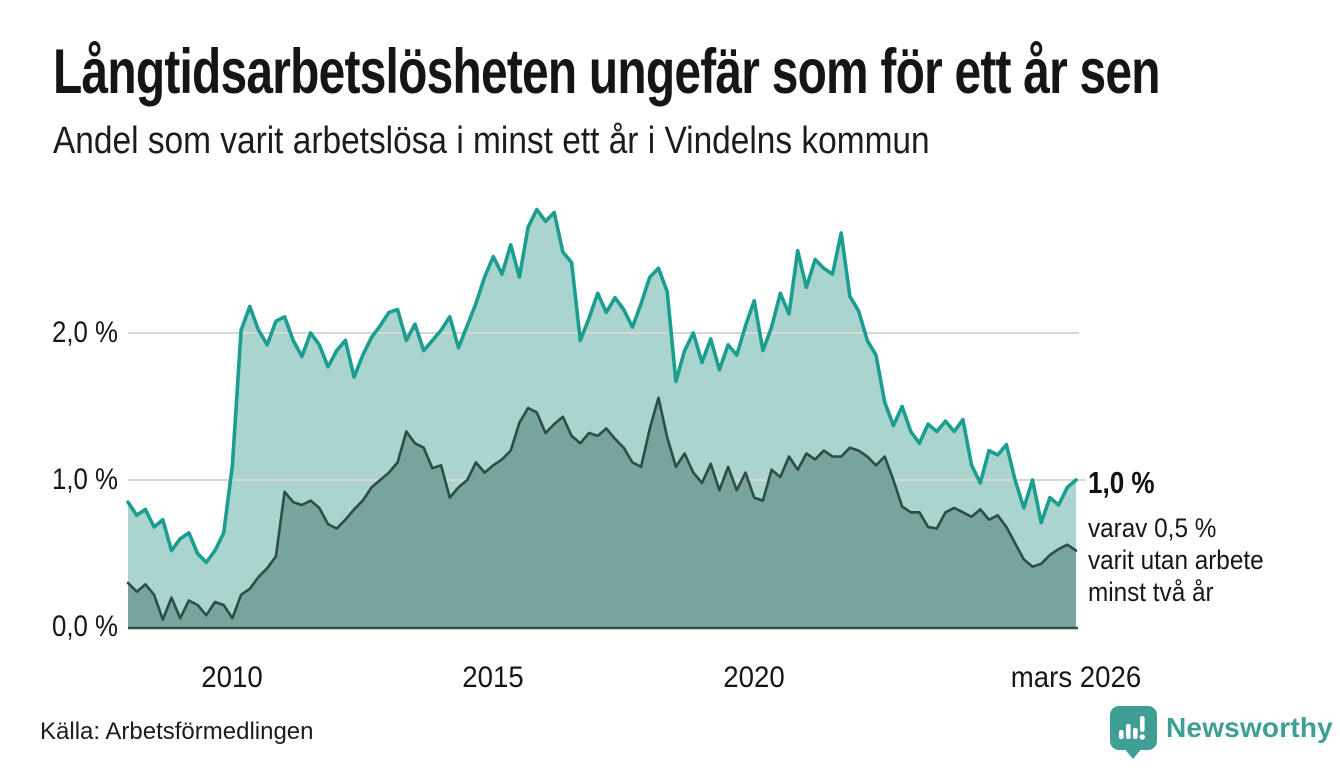 The image size is (1340, 780). What do you see at coordinates (1249, 727) in the screenshot?
I see `newsworthy-wordmark: Newsworthy` at bounding box center [1249, 727].